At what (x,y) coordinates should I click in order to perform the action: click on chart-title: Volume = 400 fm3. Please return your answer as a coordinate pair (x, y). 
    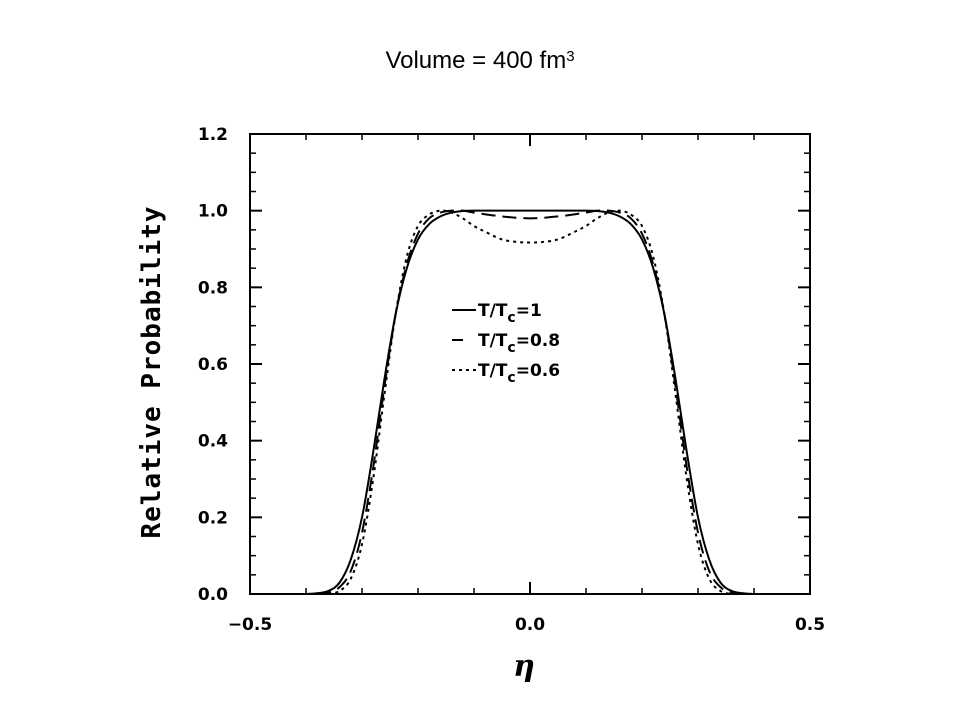
    Looking at the image, I should click on (480, 60).